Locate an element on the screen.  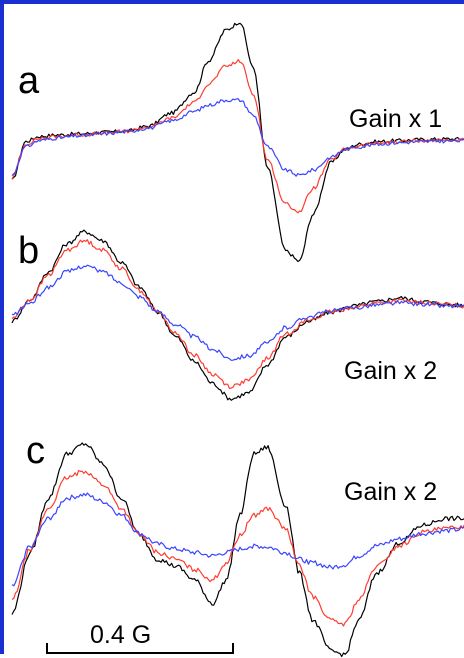
scale-bar is located at coordinates (140, 648).